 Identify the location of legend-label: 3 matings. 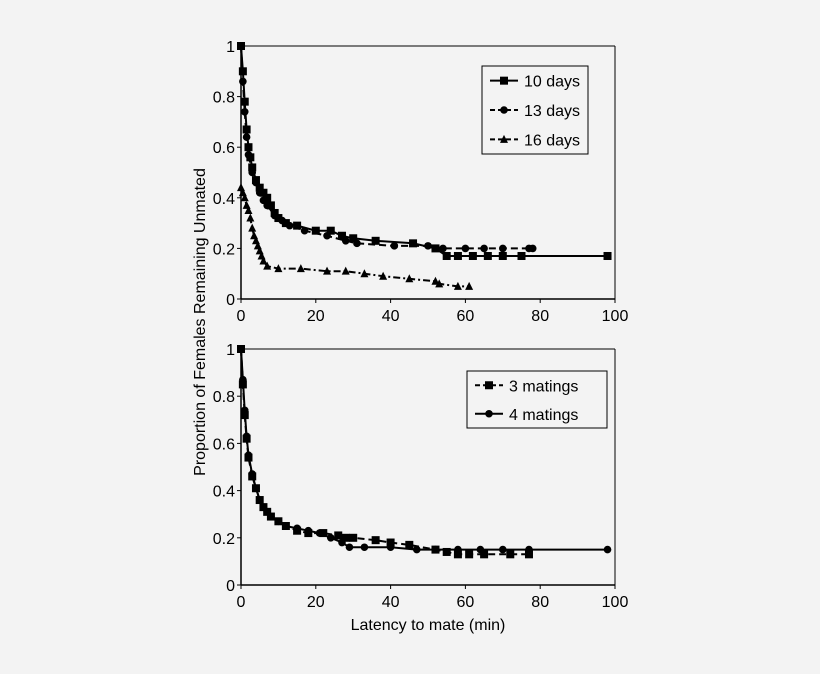
(543, 386).